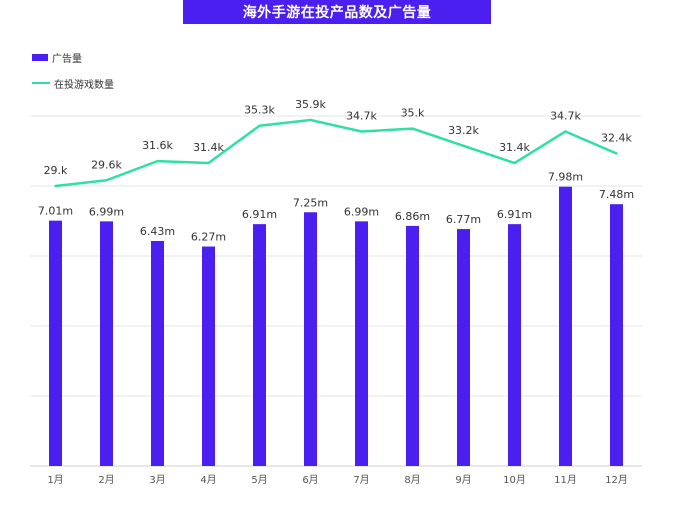 The width and height of the screenshot is (675, 507). Describe the element at coordinates (361, 480) in the screenshot. I see `x-tick-label: 7月` at that location.